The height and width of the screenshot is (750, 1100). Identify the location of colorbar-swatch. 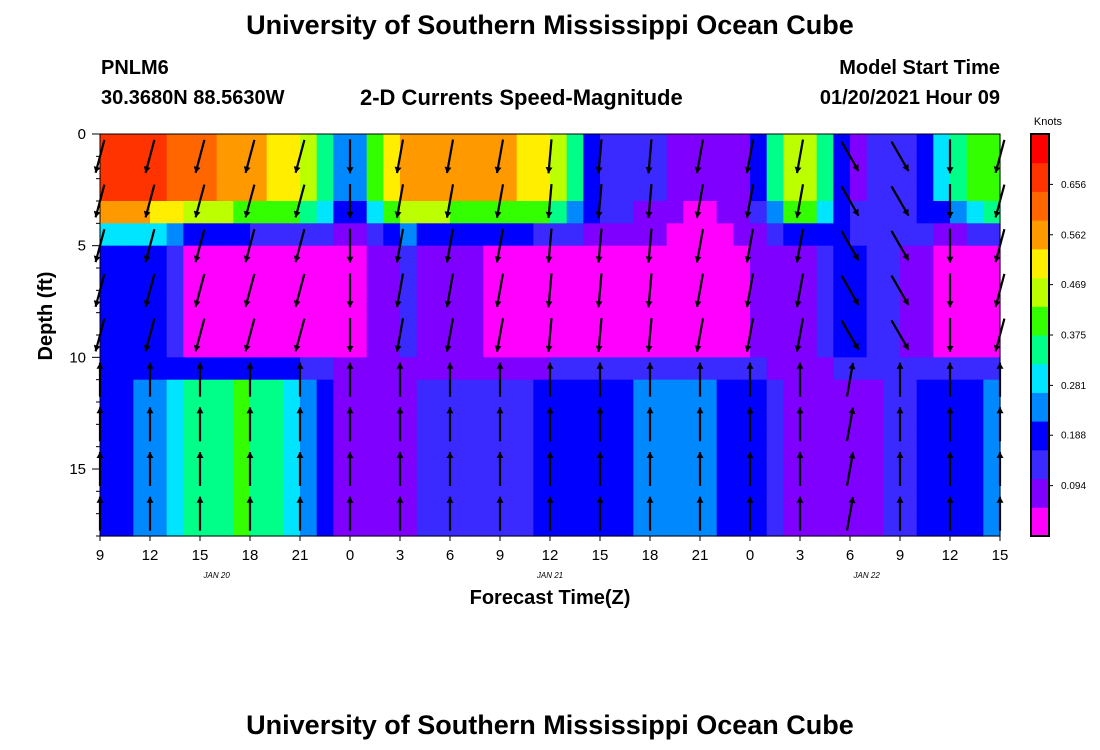
(1040, 522).